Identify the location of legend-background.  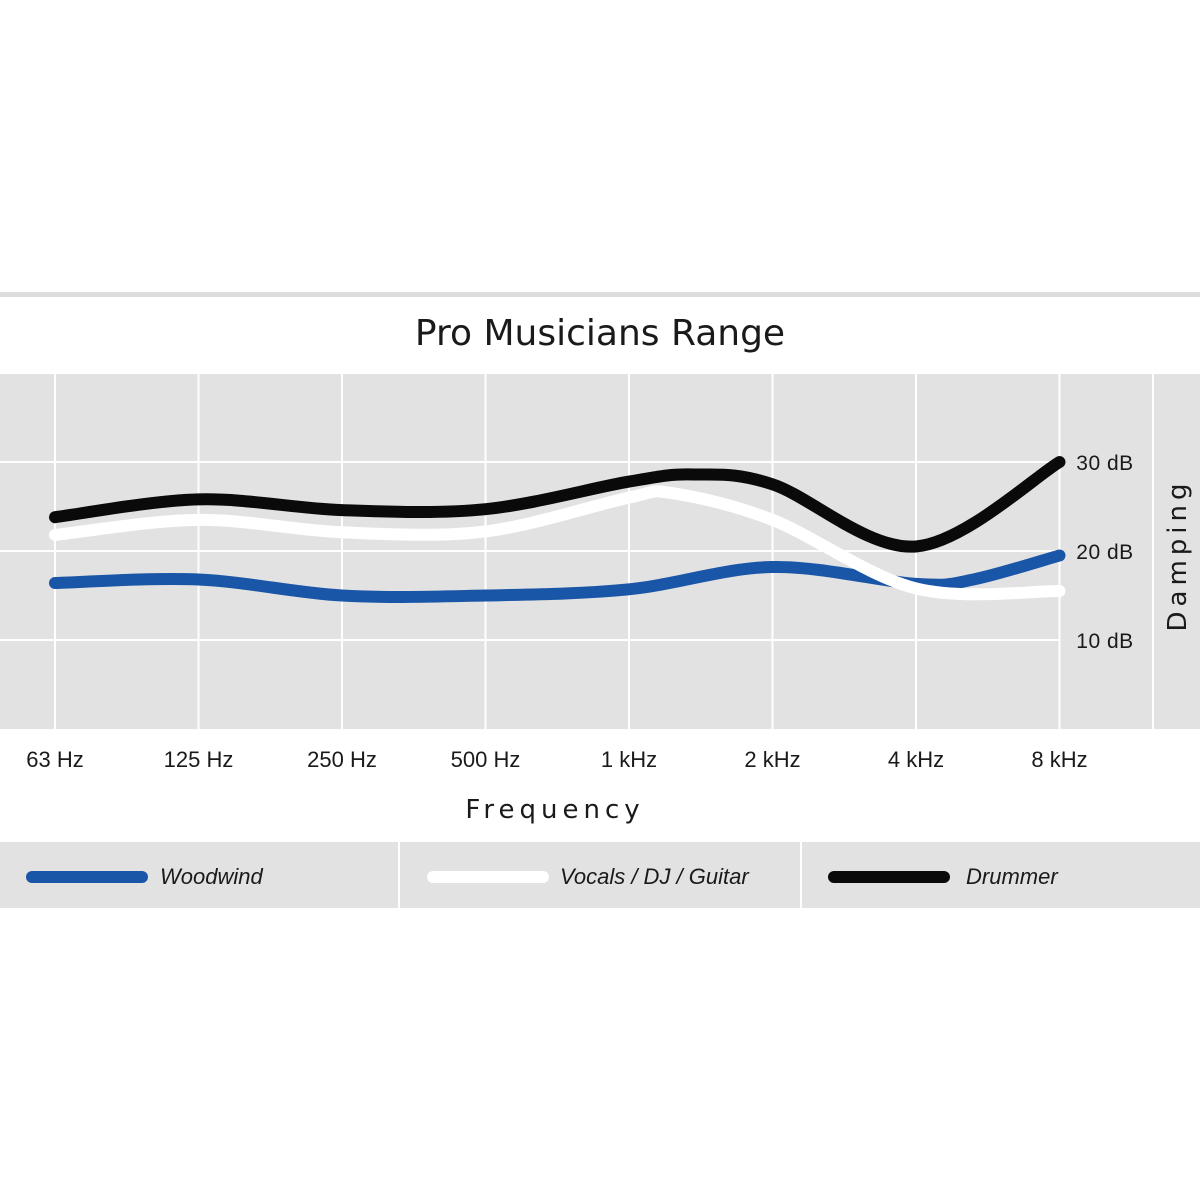
(600, 875).